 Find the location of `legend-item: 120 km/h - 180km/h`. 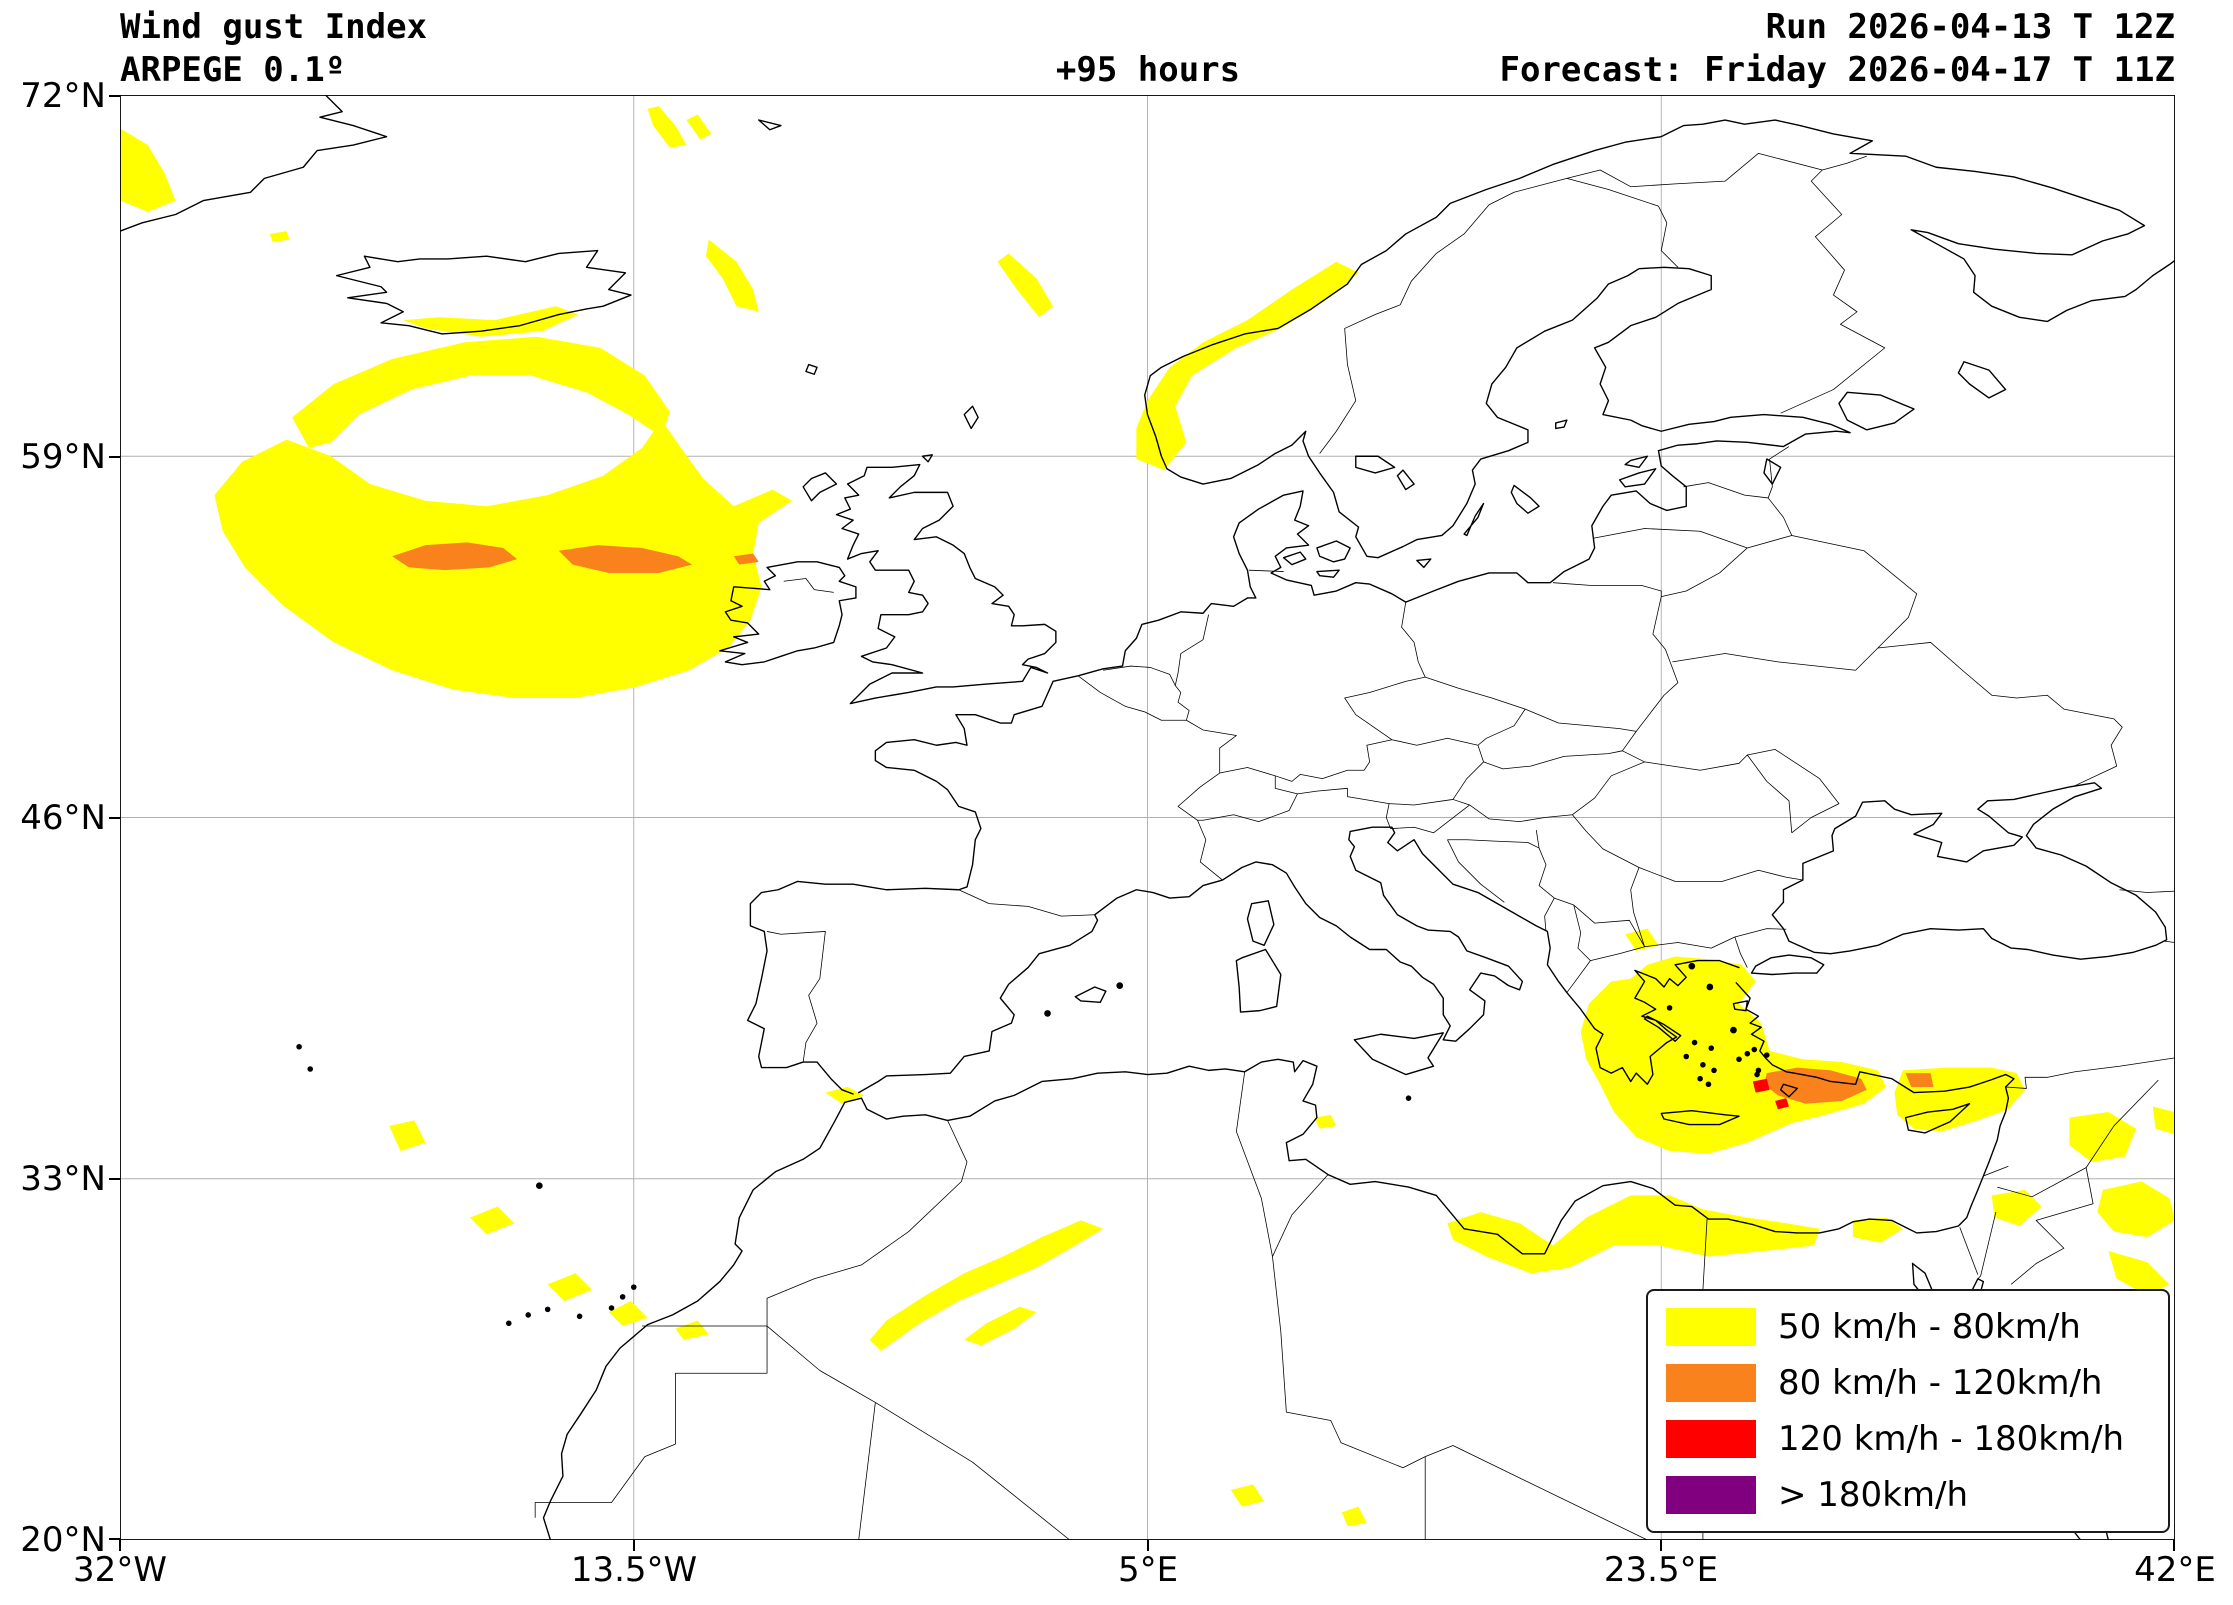

legend-item: 120 km/h - 180km/h is located at coordinates (1908, 1439).